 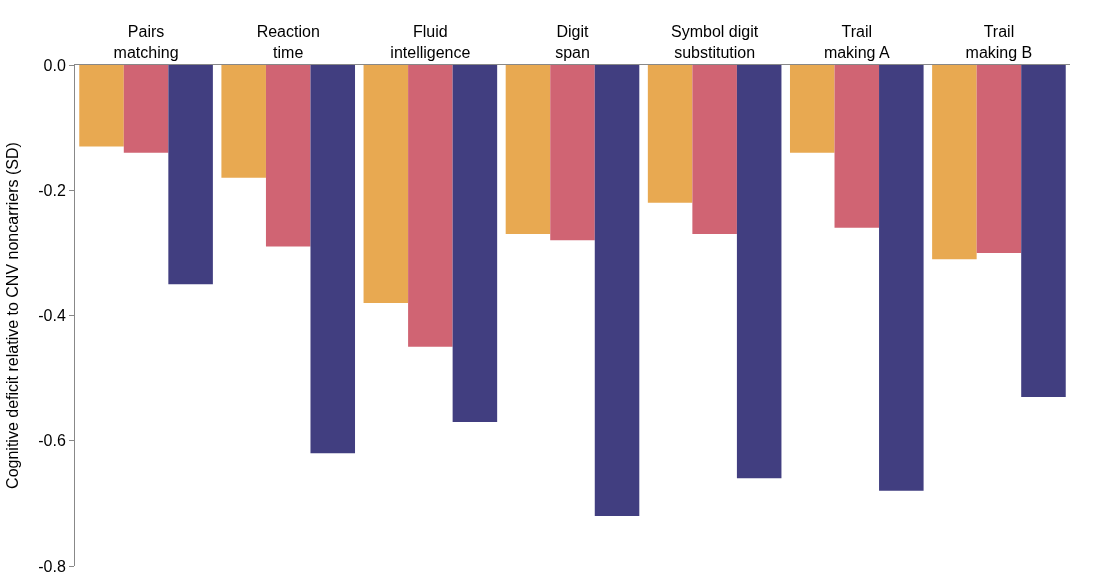 I want to click on x-tick-label: Digit span, so click(x=572, y=41).